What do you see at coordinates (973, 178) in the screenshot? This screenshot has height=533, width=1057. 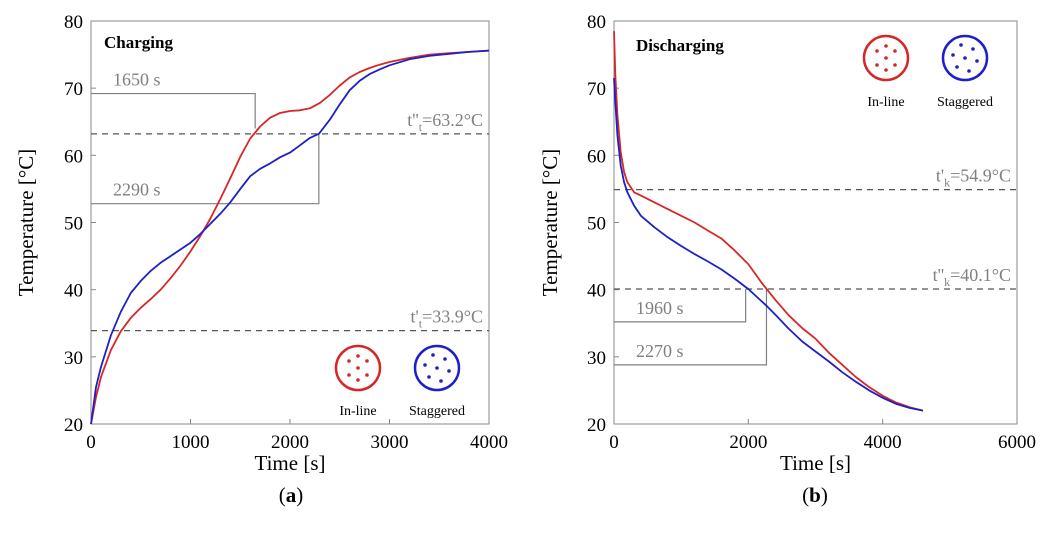 I see `threshold-label: t'k=54.9°C` at bounding box center [973, 178].